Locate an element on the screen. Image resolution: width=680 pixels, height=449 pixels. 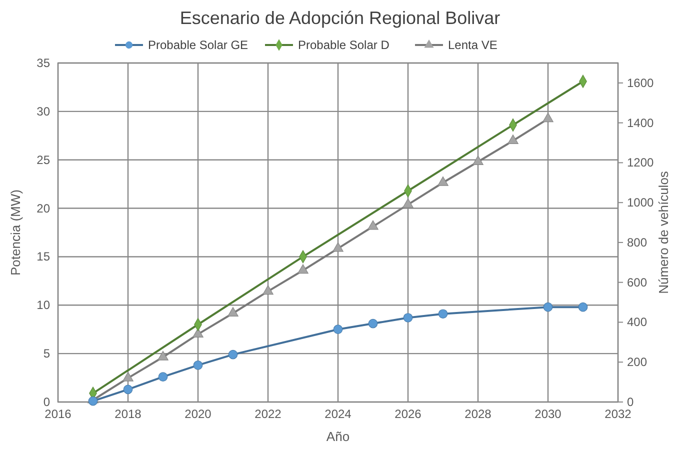
x-tick-label: 2024 is located at coordinates (338, 414).